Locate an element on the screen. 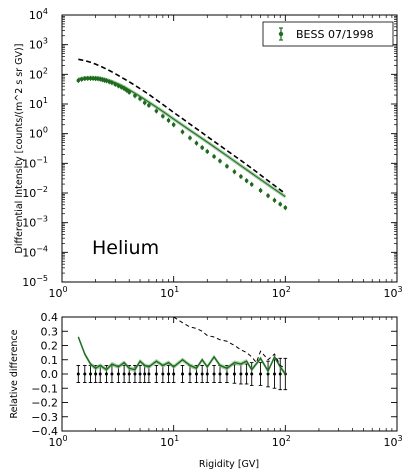 This screenshot has height=475, width=415. relative-difference-y-tick-label: −0.4 is located at coordinates (44, 431).